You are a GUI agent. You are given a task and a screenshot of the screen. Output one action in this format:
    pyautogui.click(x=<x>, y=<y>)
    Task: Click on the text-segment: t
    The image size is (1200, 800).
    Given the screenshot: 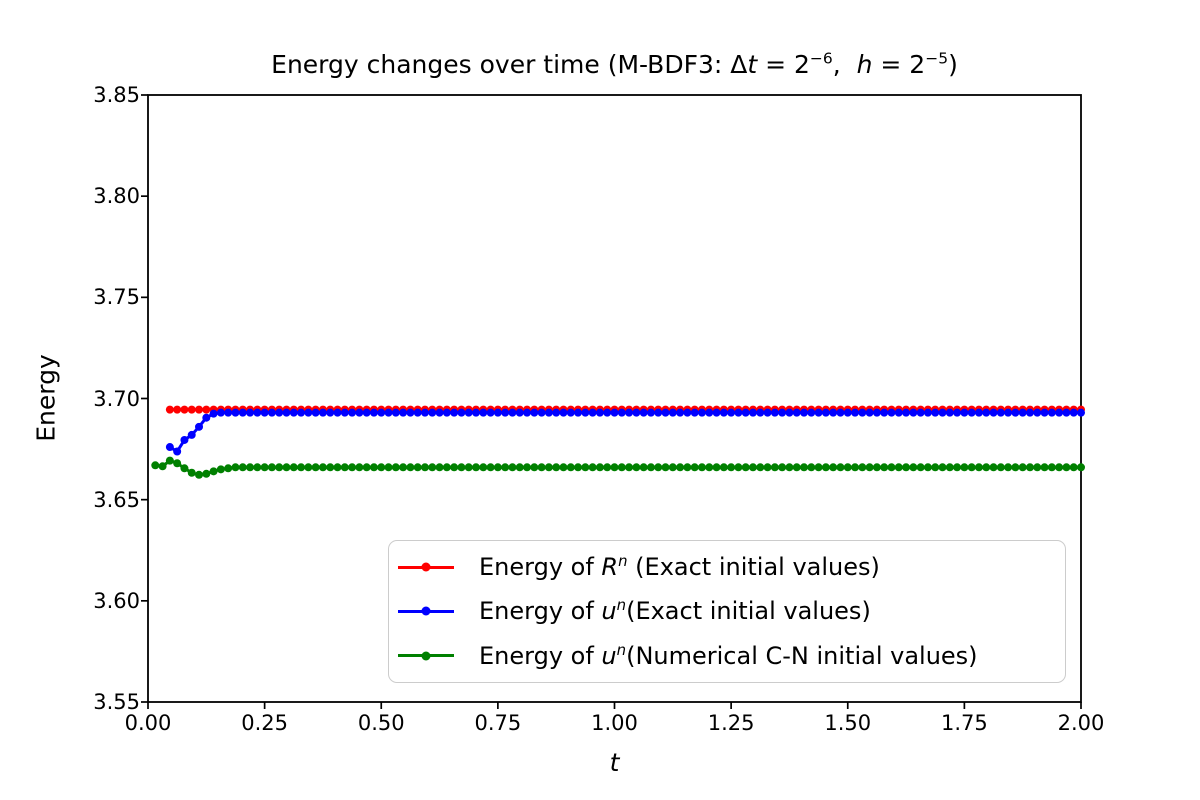 What is the action you would take?
    pyautogui.click(x=752, y=64)
    